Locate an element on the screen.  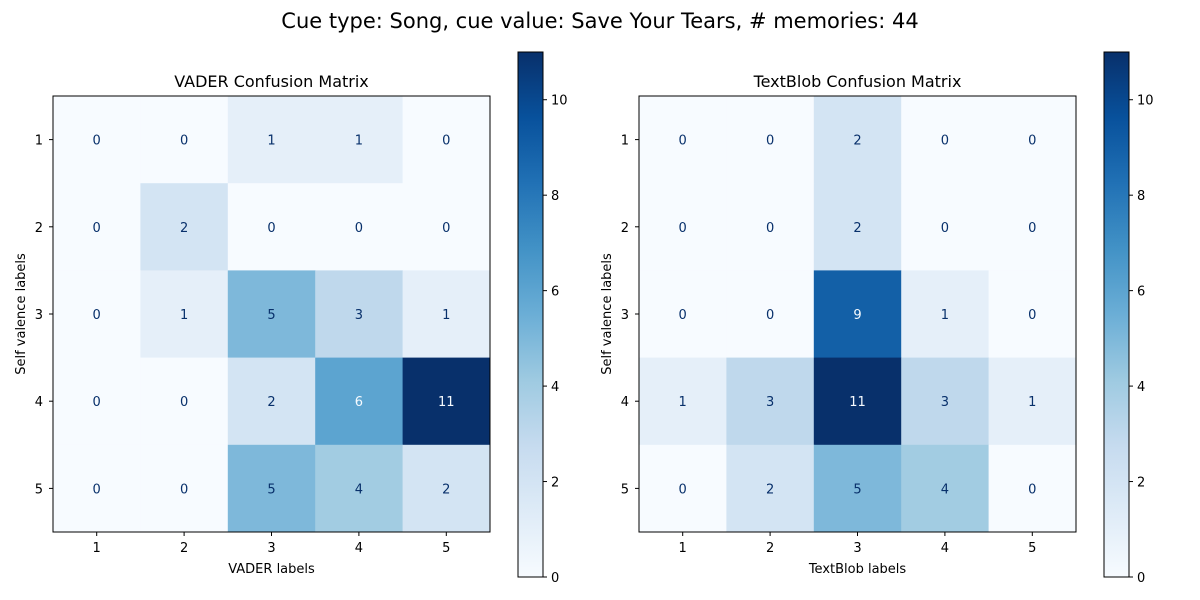
y-tick-label: 2 is located at coordinates (625, 228).